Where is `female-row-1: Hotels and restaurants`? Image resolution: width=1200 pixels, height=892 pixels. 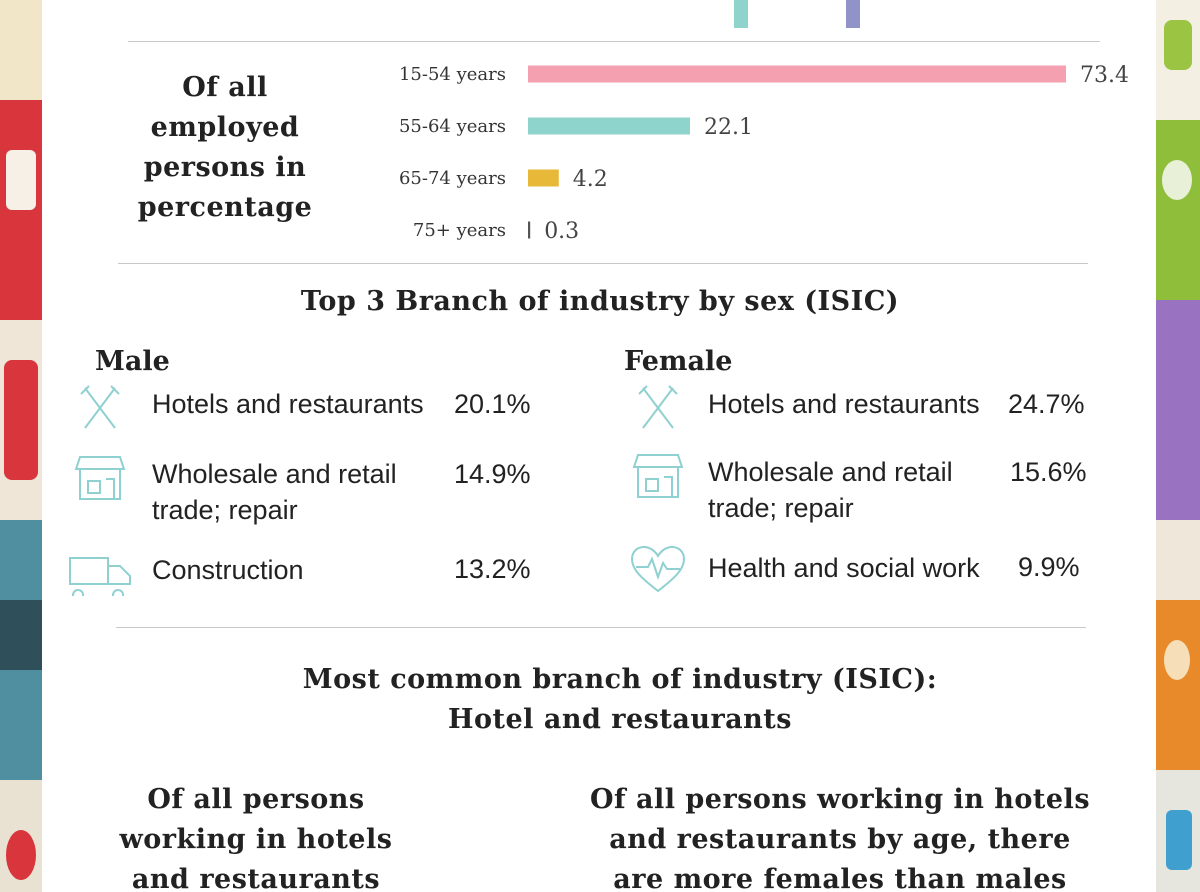 female-row-1: Hotels and restaurants is located at coordinates (803, 408).